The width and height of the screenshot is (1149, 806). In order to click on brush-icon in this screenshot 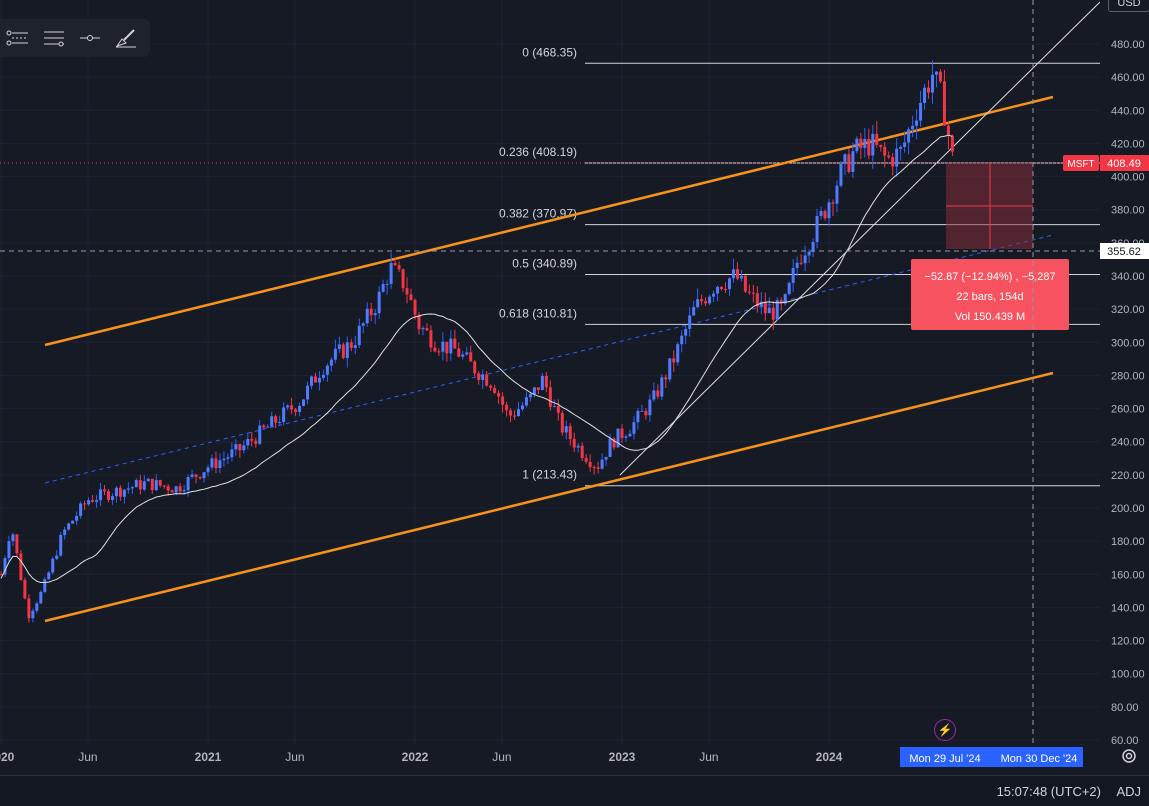, I will do `click(126, 38)`.